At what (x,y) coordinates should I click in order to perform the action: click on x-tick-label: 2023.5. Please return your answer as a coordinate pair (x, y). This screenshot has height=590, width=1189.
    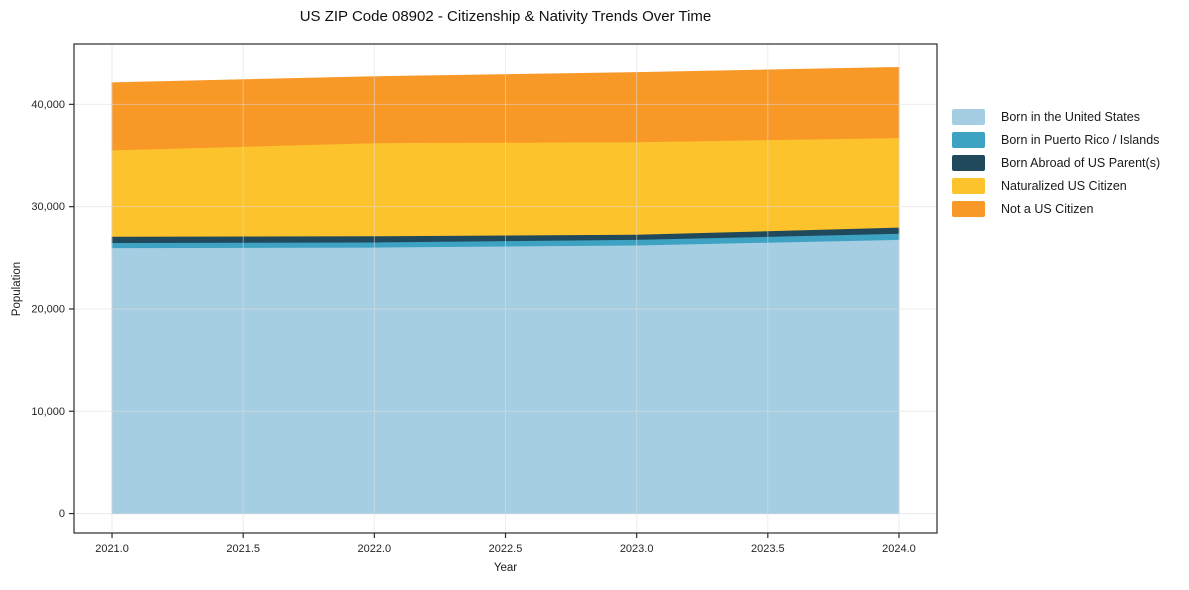
    Looking at the image, I should click on (768, 549).